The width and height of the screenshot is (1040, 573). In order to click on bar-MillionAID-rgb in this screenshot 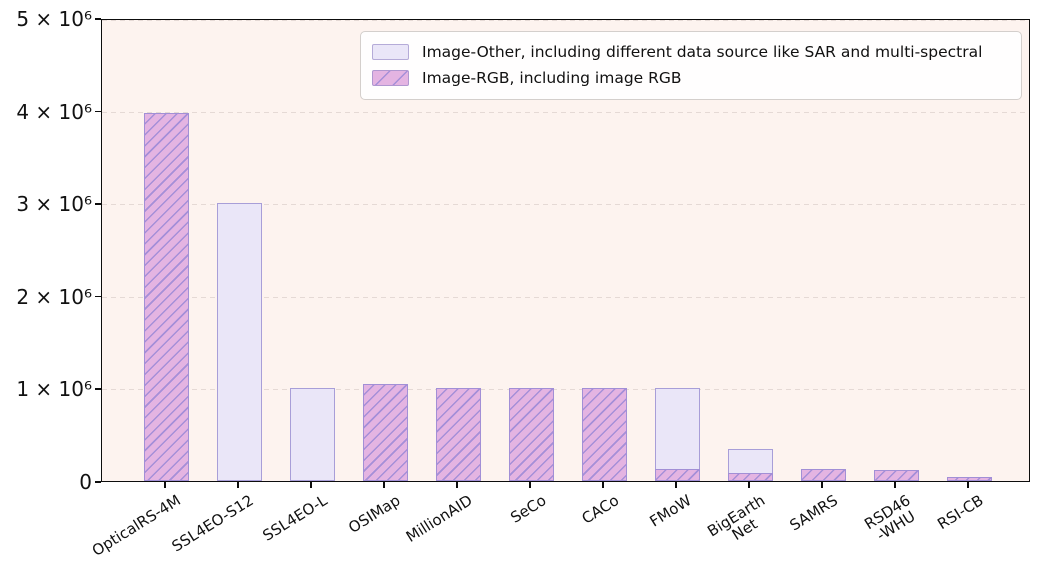, I will do `click(458, 434)`.